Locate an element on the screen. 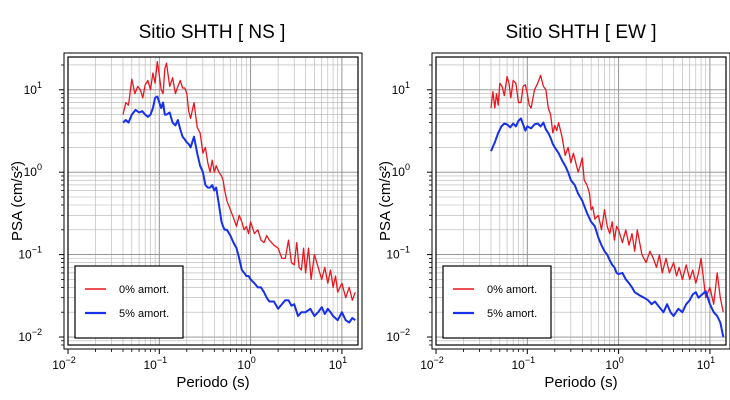 This screenshot has height=400, width=730. chart-title: Sitio SHTH [ NS ] is located at coordinates (212, 32).